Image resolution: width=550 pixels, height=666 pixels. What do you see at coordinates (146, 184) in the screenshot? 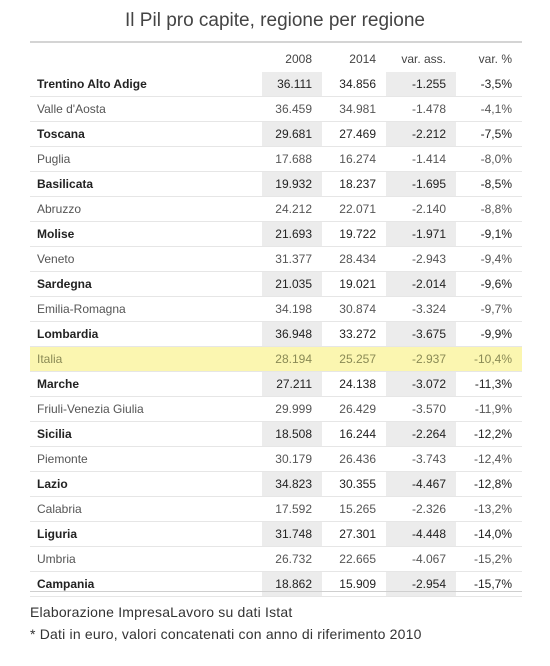
I see `region-cell: Basilicata` at bounding box center [146, 184].